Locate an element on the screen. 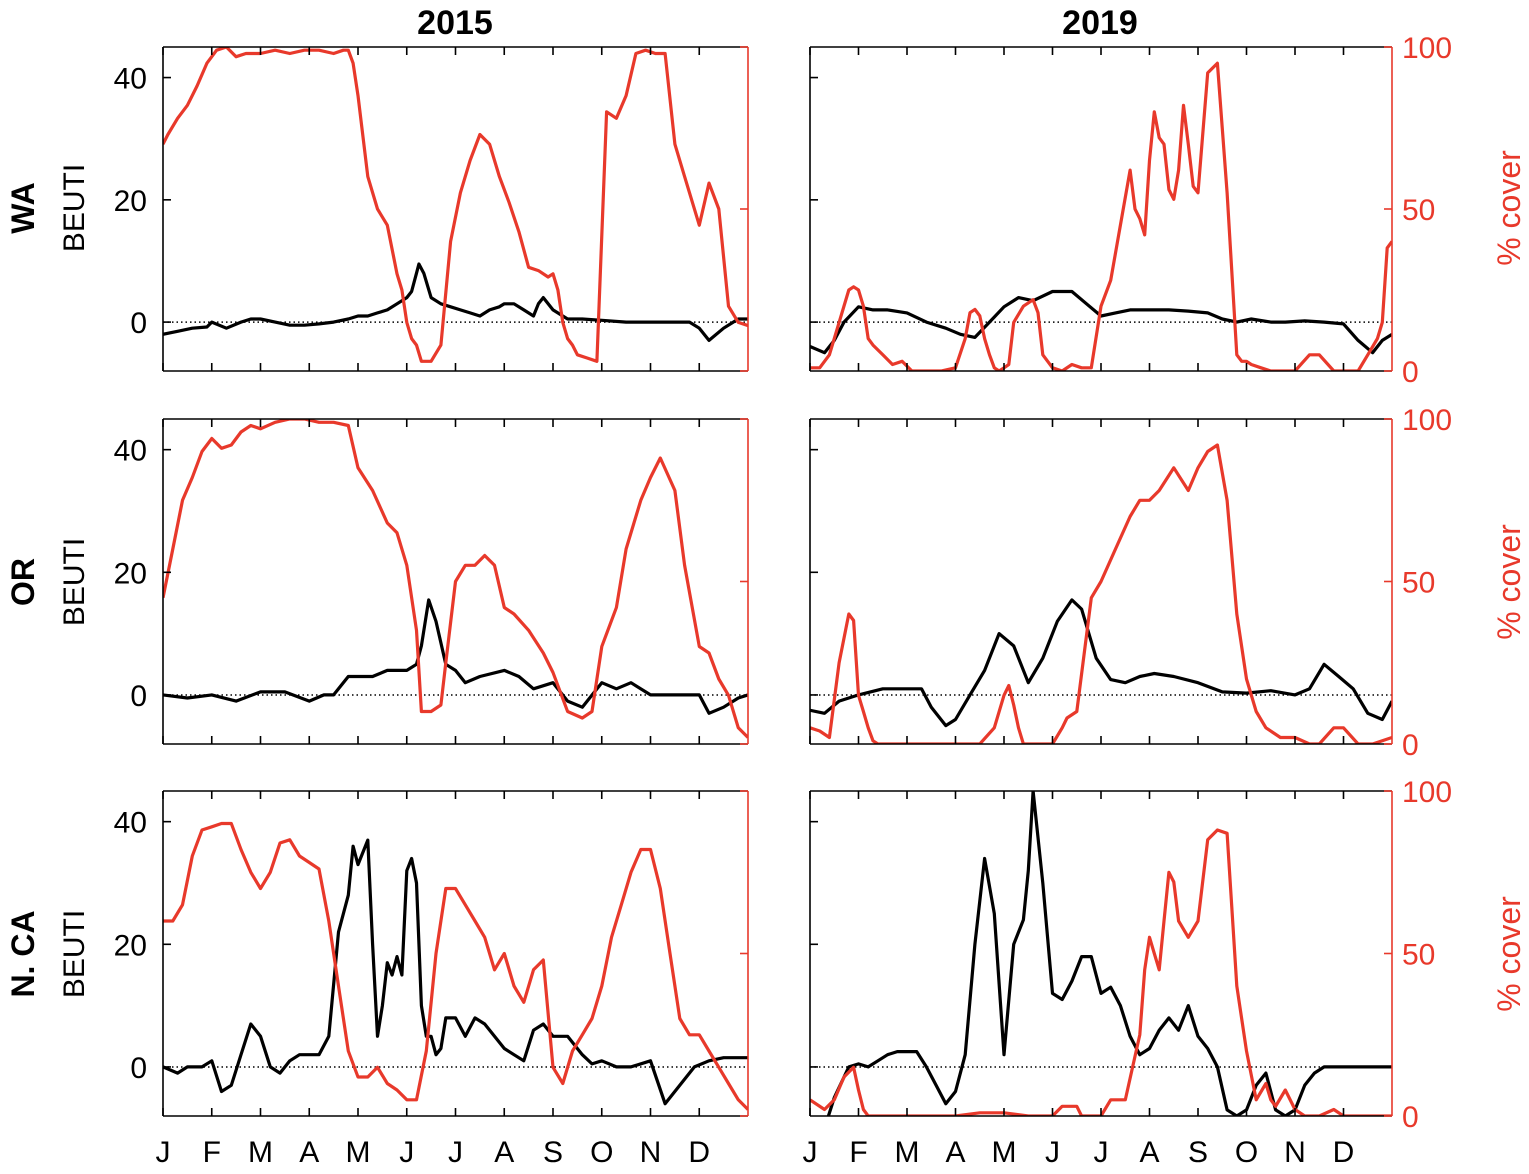  row-label-wa: WA BEUTI is located at coordinates (48, 208).